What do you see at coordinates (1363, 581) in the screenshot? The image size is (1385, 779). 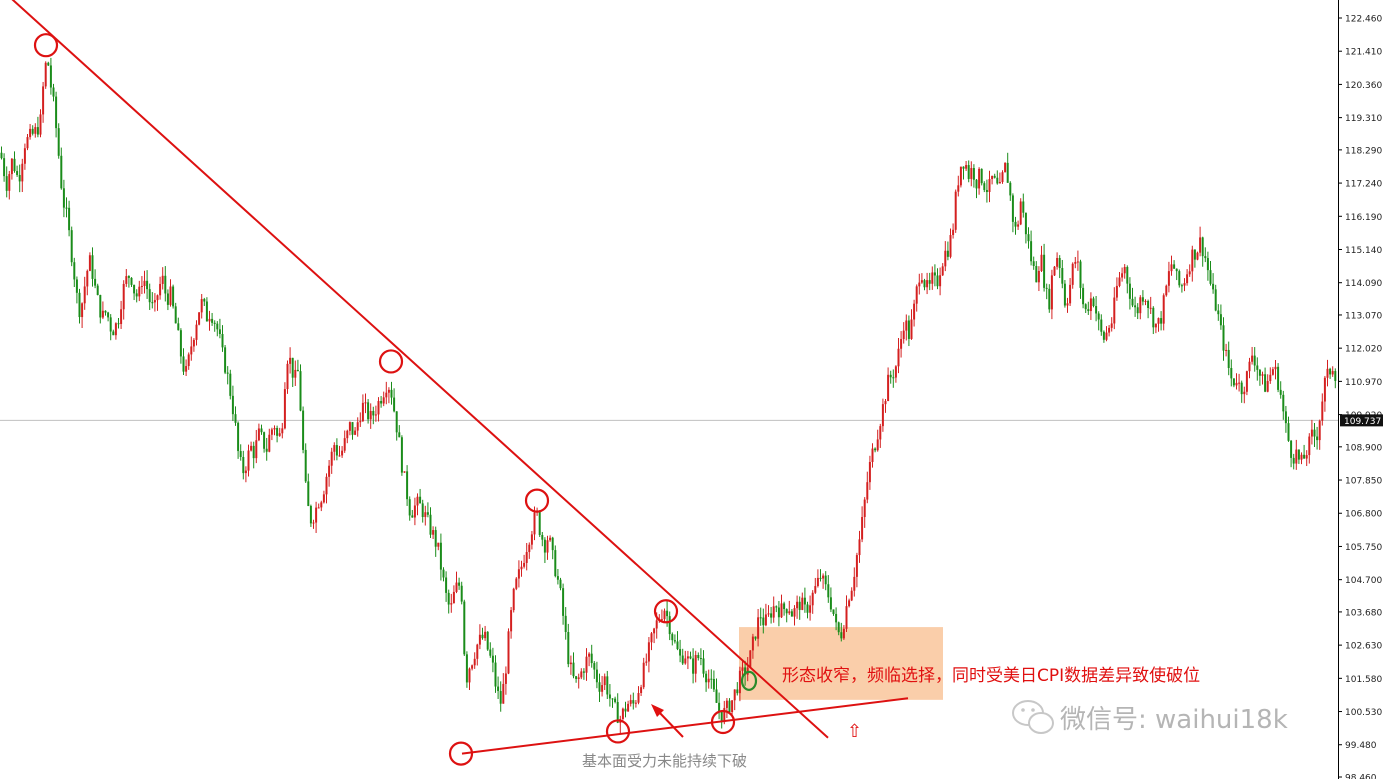 I see `price-tick-label: 104.700` at bounding box center [1363, 581].